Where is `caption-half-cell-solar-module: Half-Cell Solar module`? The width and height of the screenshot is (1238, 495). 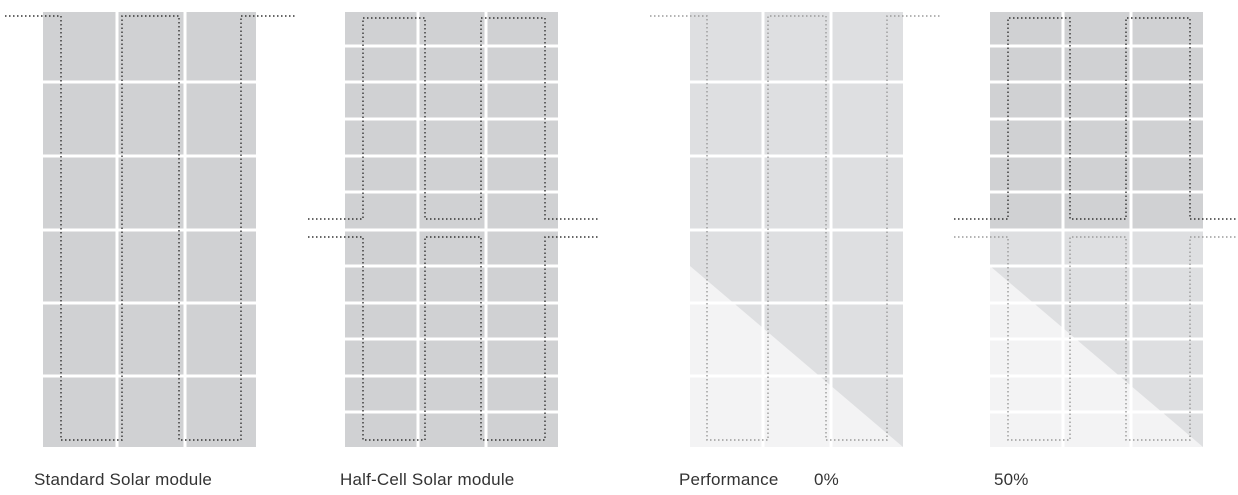 caption-half-cell-solar-module: Half-Cell Solar module is located at coordinates (427, 479).